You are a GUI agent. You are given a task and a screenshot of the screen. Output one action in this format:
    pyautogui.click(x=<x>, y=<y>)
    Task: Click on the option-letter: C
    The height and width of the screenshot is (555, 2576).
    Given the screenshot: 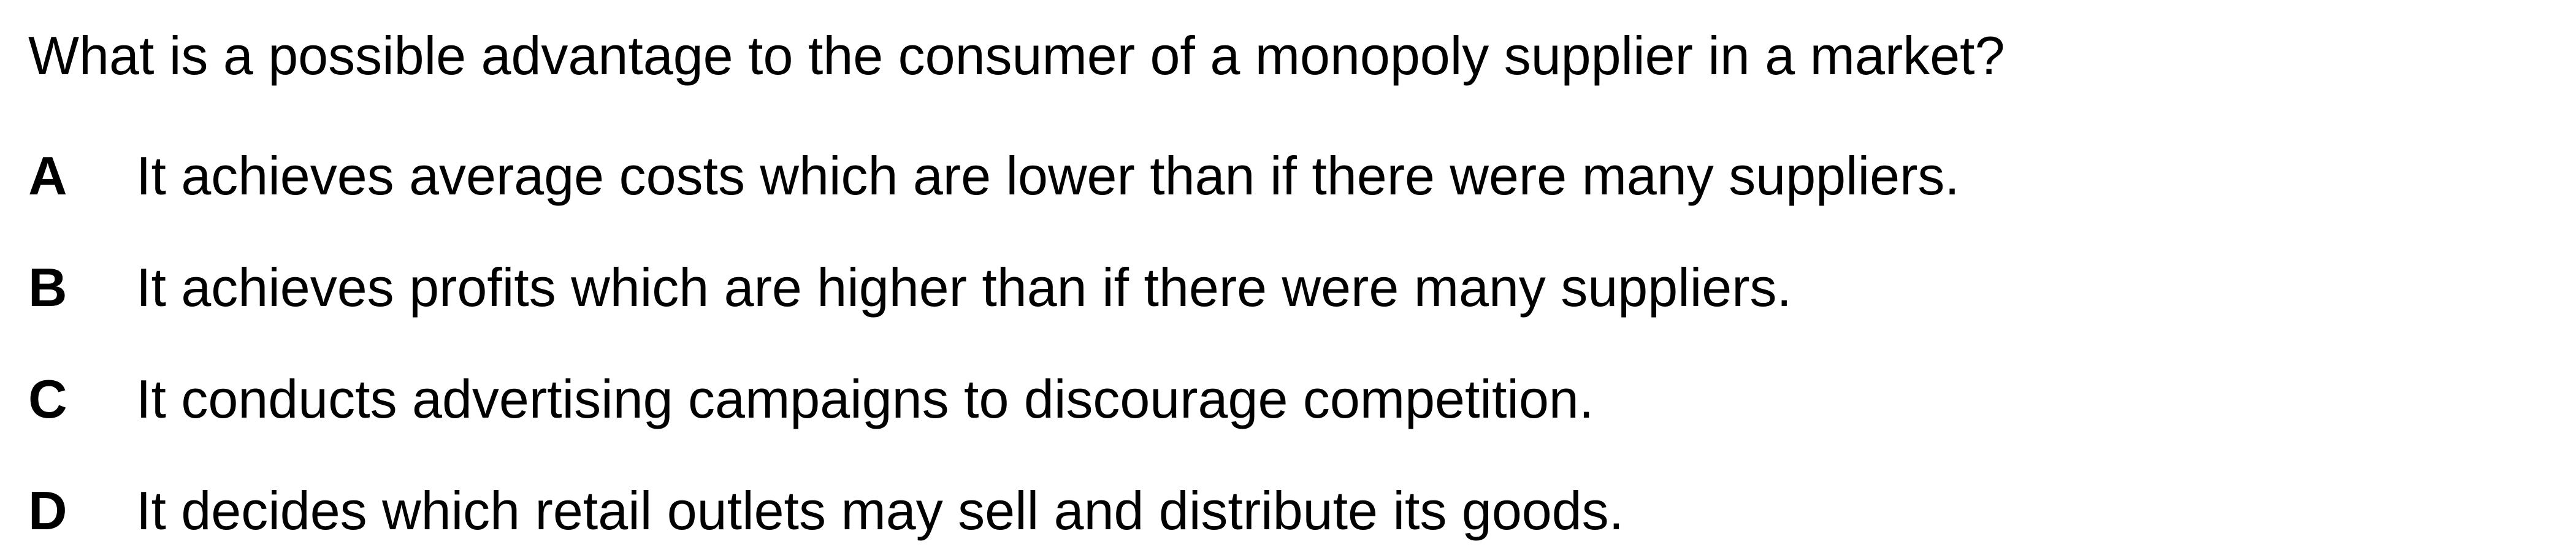 What is the action you would take?
    pyautogui.click(x=47, y=399)
    